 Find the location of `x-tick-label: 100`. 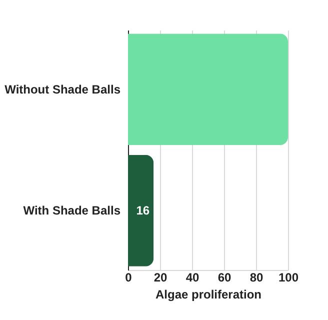

x-tick-label: 100 is located at coordinates (288, 277).